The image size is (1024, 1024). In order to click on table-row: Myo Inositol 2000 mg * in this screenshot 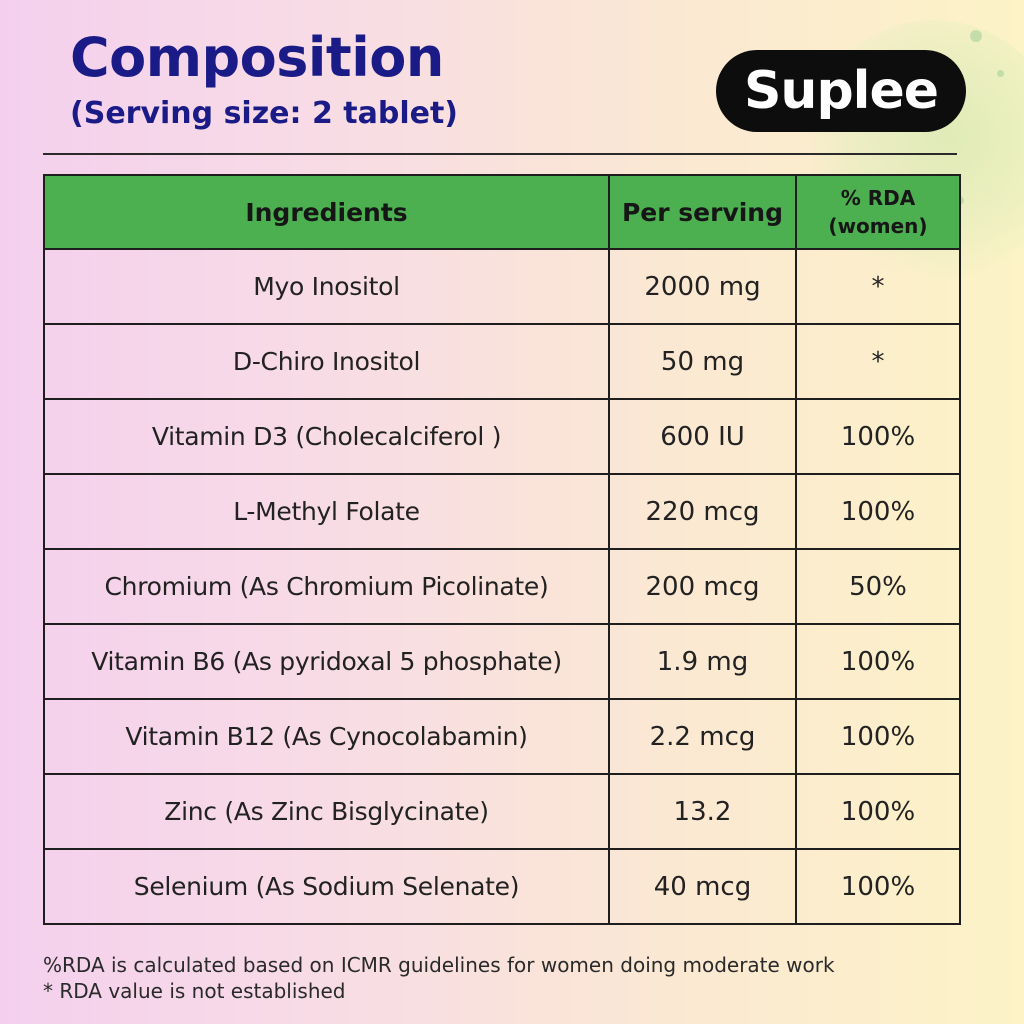, I will do `click(502, 286)`.